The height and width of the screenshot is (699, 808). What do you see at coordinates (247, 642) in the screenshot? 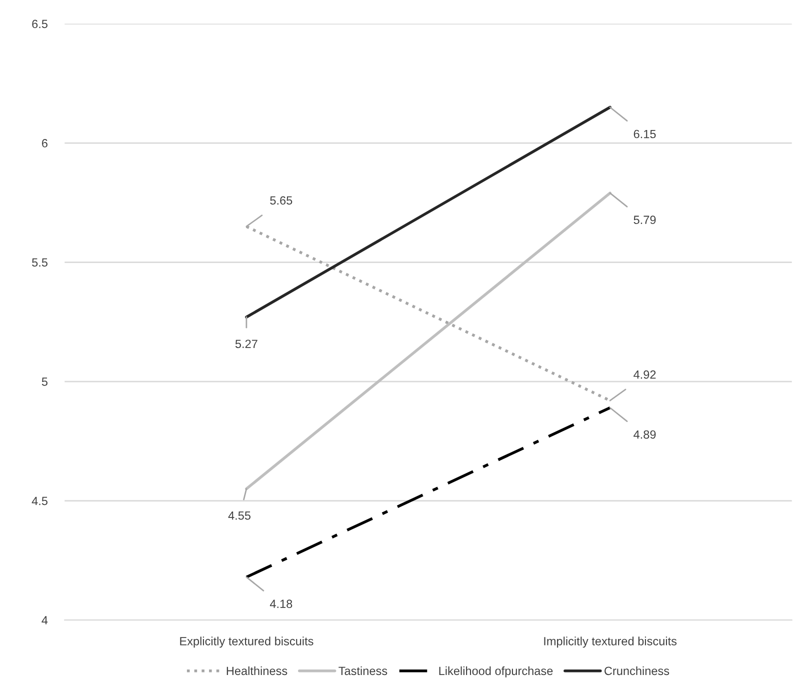
I see `x-tick-label: Explicitly textured biscuits` at bounding box center [247, 642].